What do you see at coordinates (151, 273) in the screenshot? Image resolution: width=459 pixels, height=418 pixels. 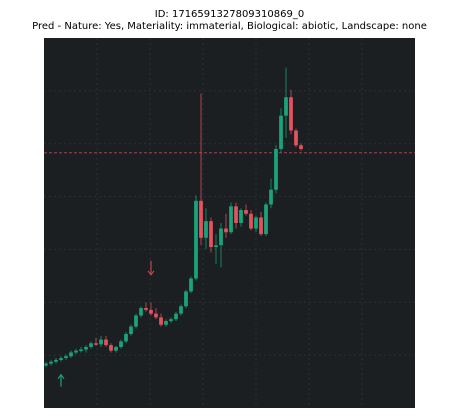 I see `marker-down-arrow-head` at bounding box center [151, 273].